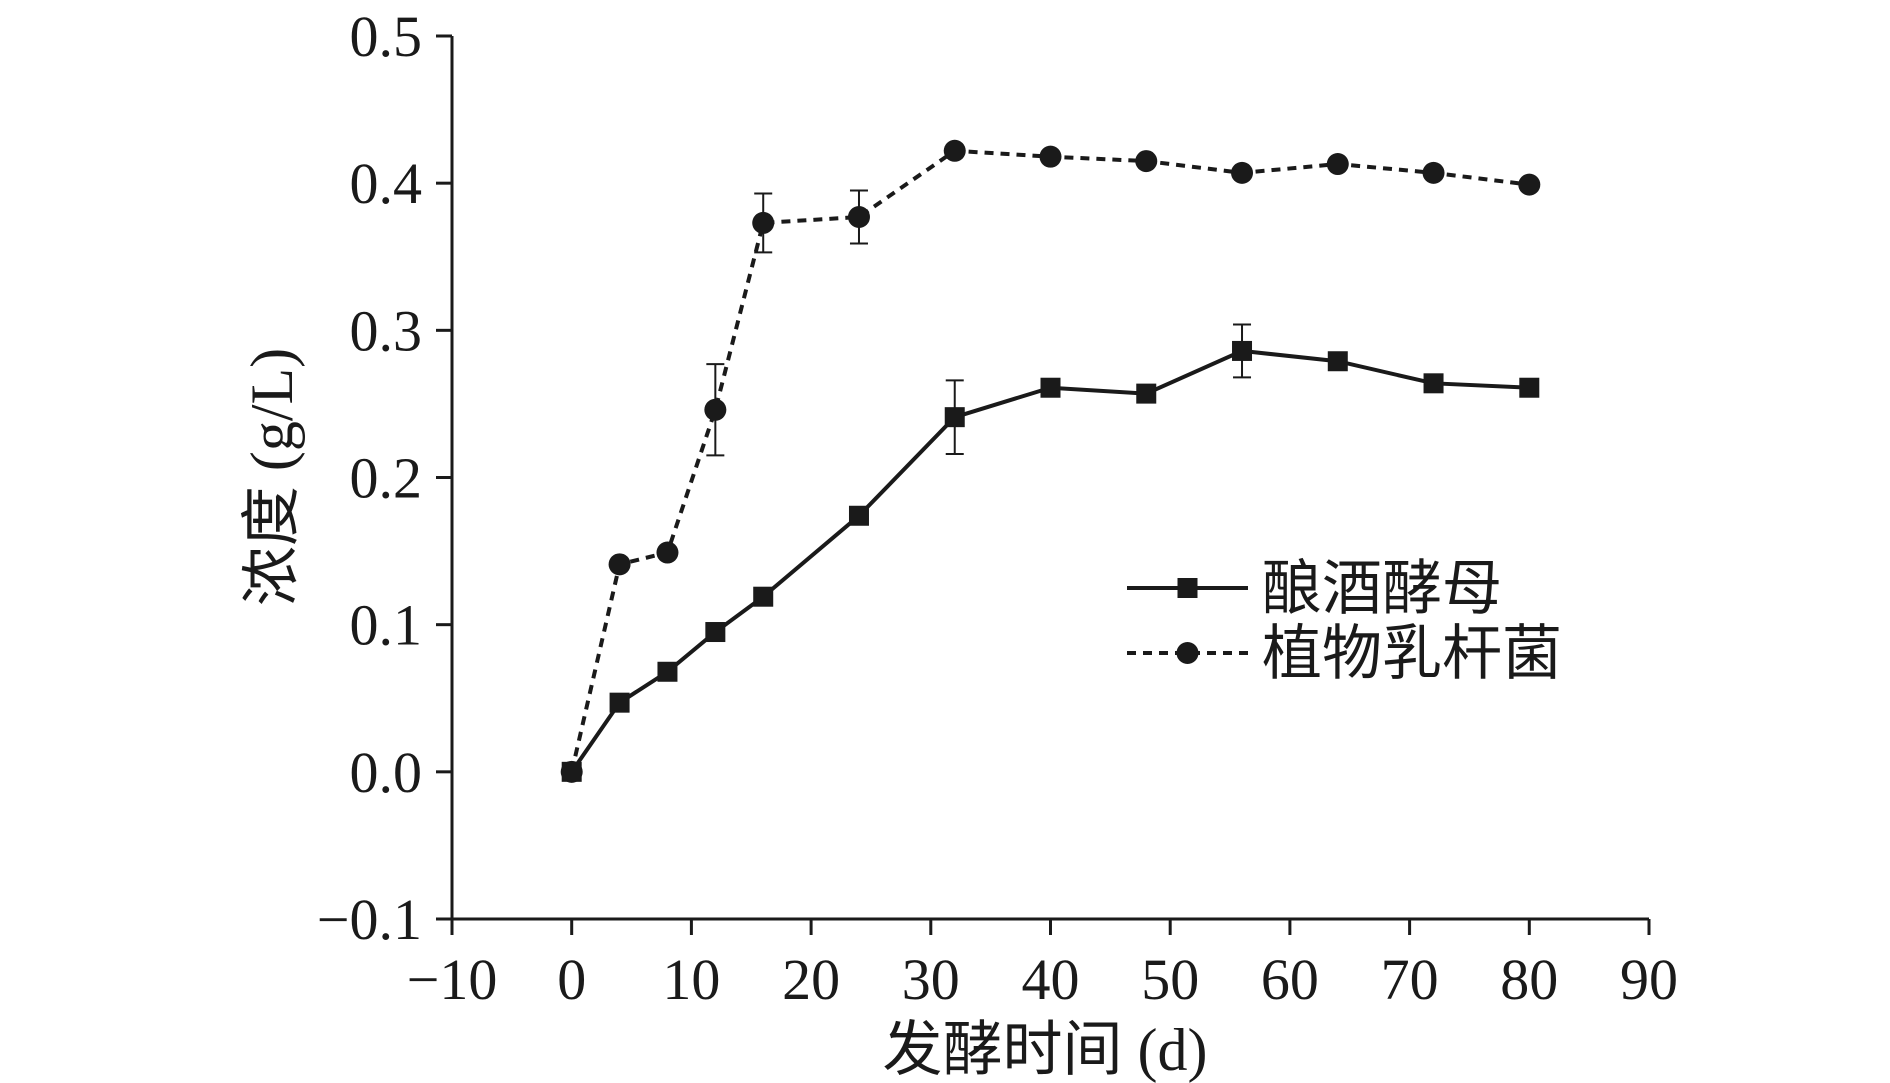  I want to click on x-tick-label: 0, so click(571, 979).